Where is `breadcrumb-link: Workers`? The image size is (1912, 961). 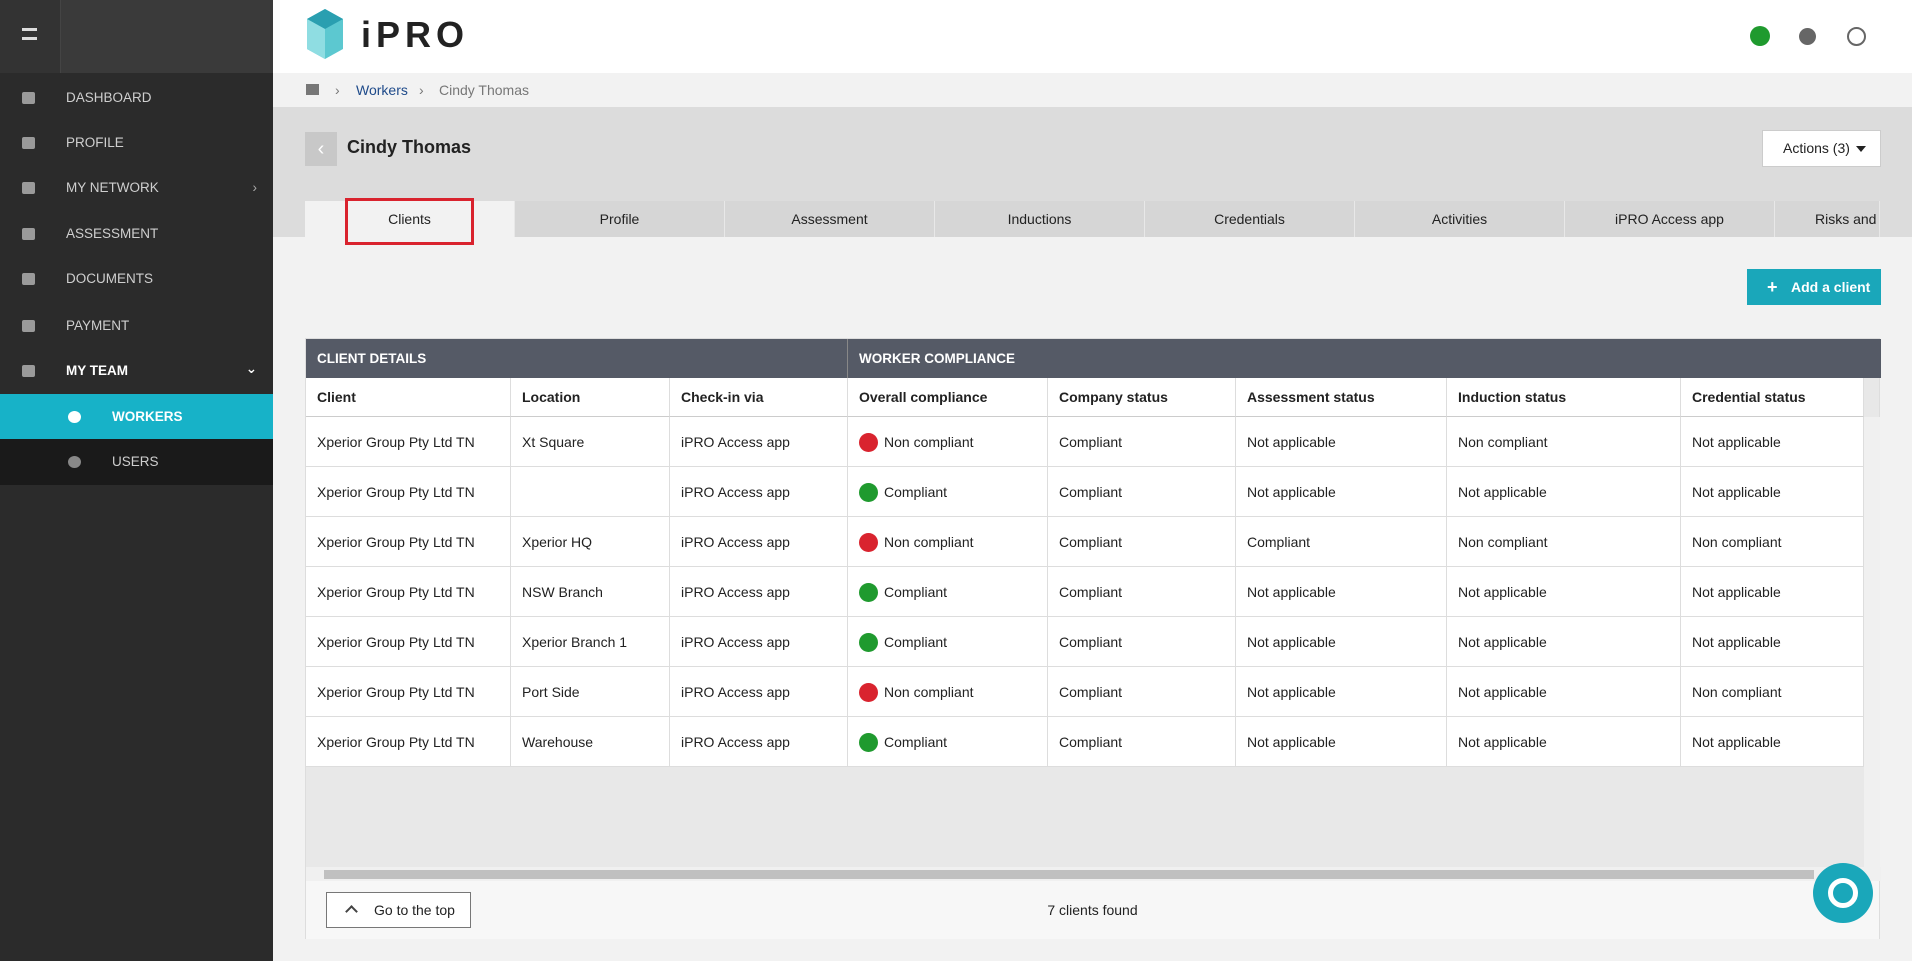 breadcrumb-link: Workers is located at coordinates (382, 90).